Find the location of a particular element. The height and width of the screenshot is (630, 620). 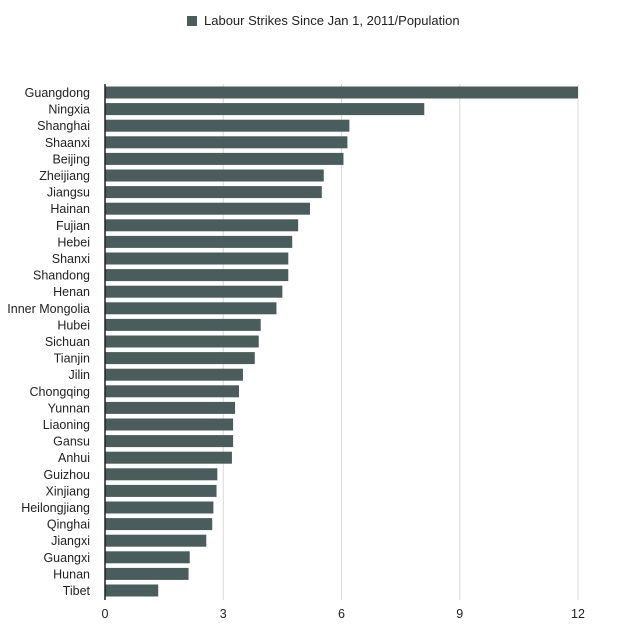

bar-sichuan is located at coordinates (182, 341).